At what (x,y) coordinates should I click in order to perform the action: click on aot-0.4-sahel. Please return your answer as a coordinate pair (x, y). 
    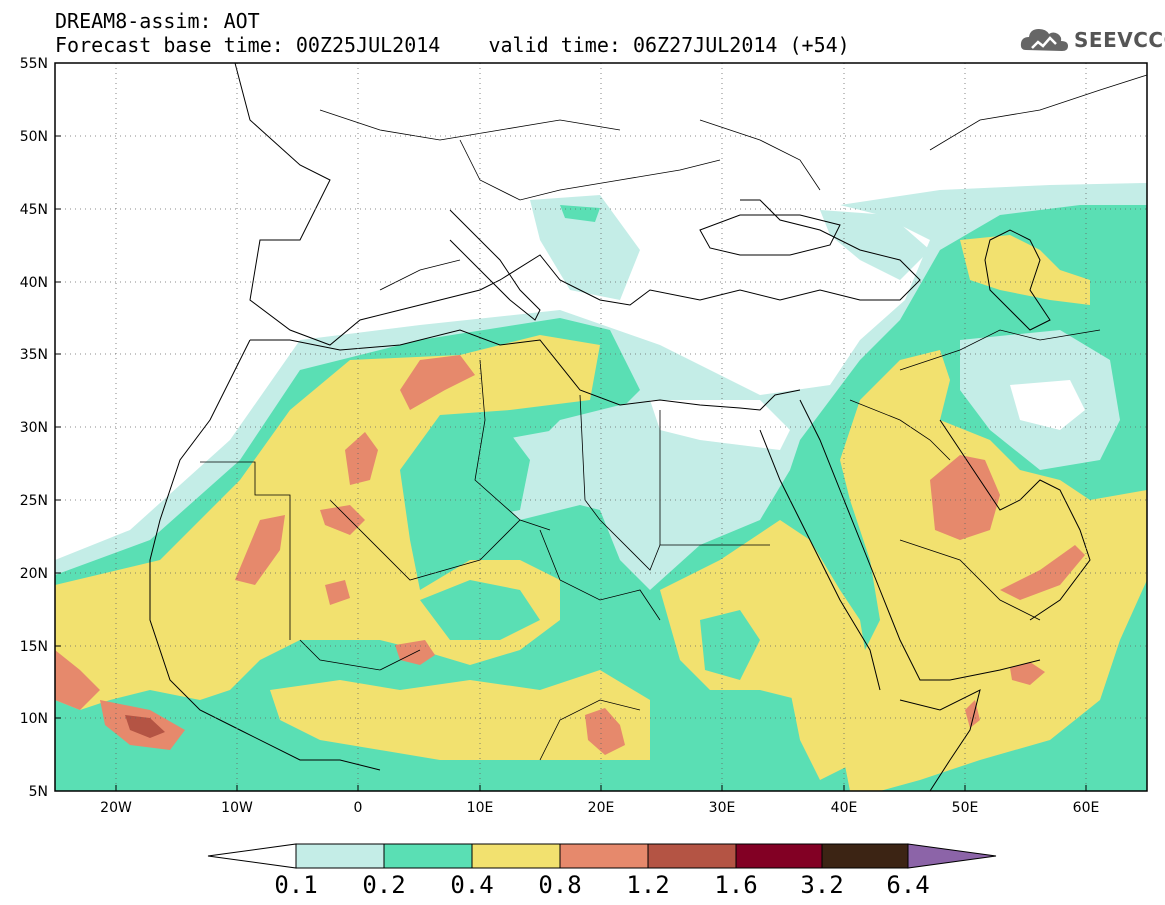
    Looking at the image, I should click on (460, 715).